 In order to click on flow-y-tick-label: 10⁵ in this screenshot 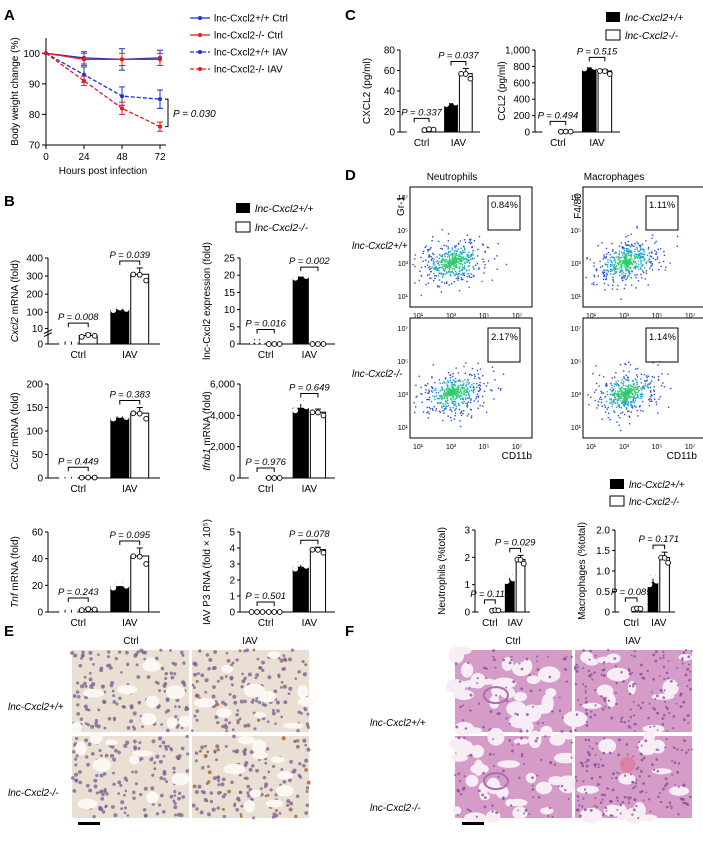, I will do `click(402, 231)`.